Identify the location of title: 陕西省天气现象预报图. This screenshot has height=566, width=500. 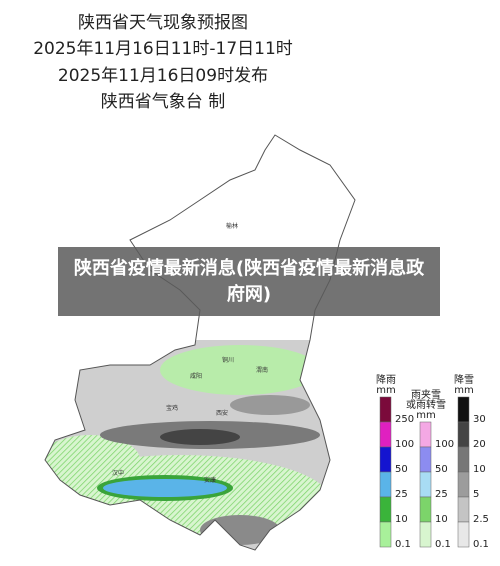
(163, 23).